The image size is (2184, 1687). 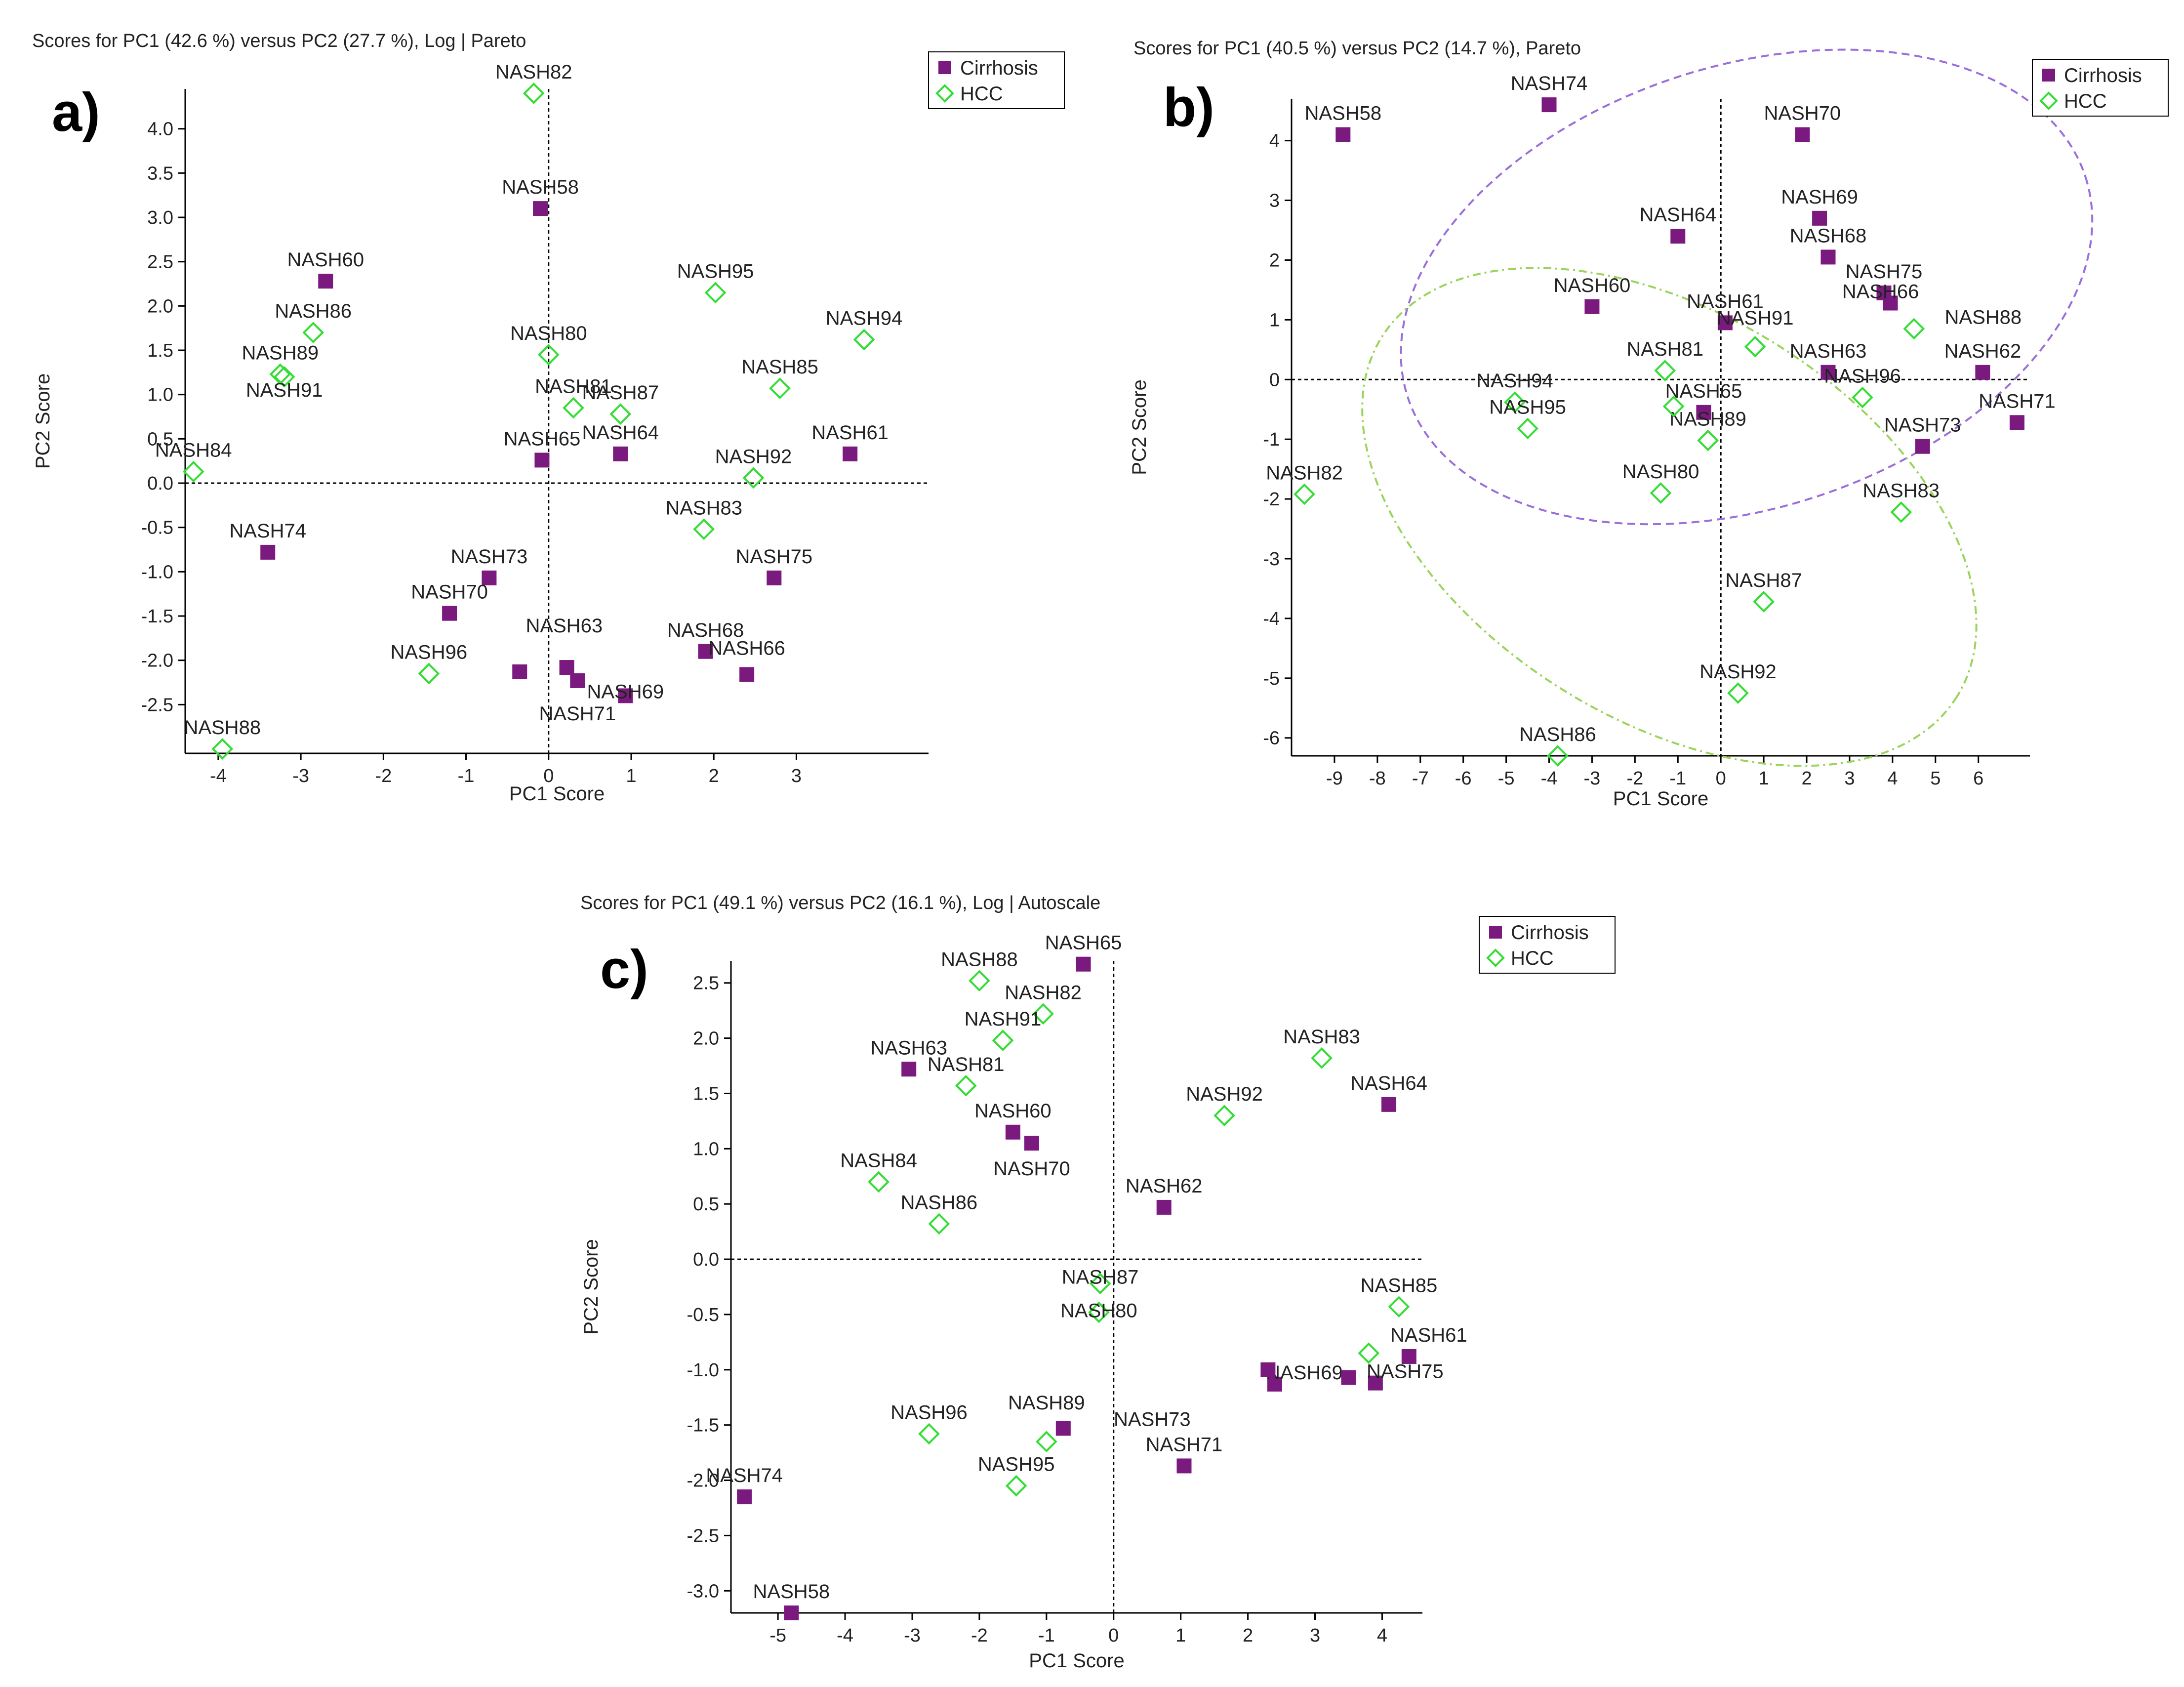 I want to click on x-tick-label: 2, so click(x=1248, y=1635).